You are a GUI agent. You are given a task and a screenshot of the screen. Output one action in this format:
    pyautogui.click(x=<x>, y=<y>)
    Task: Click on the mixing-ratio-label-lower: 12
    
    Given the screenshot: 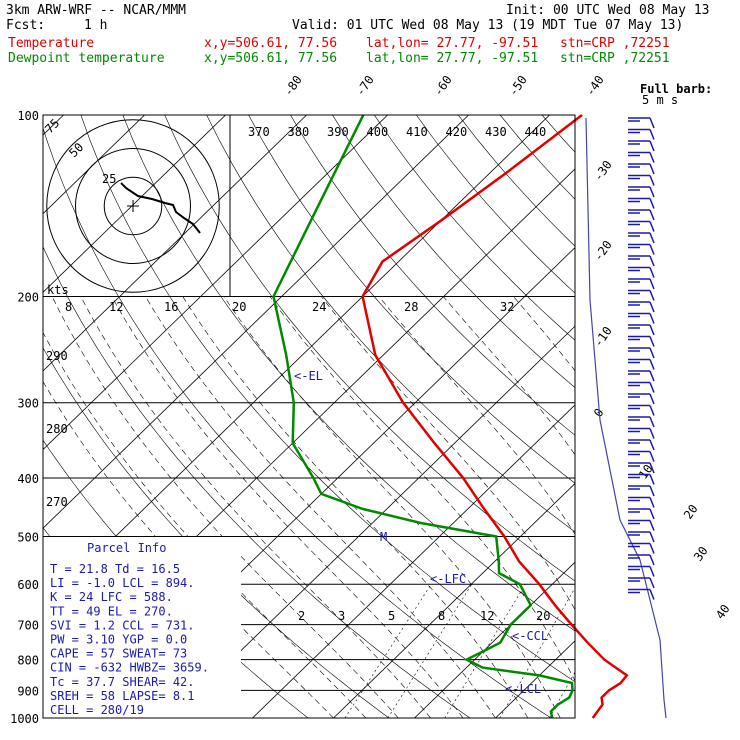 What is the action you would take?
    pyautogui.click(x=487, y=616)
    